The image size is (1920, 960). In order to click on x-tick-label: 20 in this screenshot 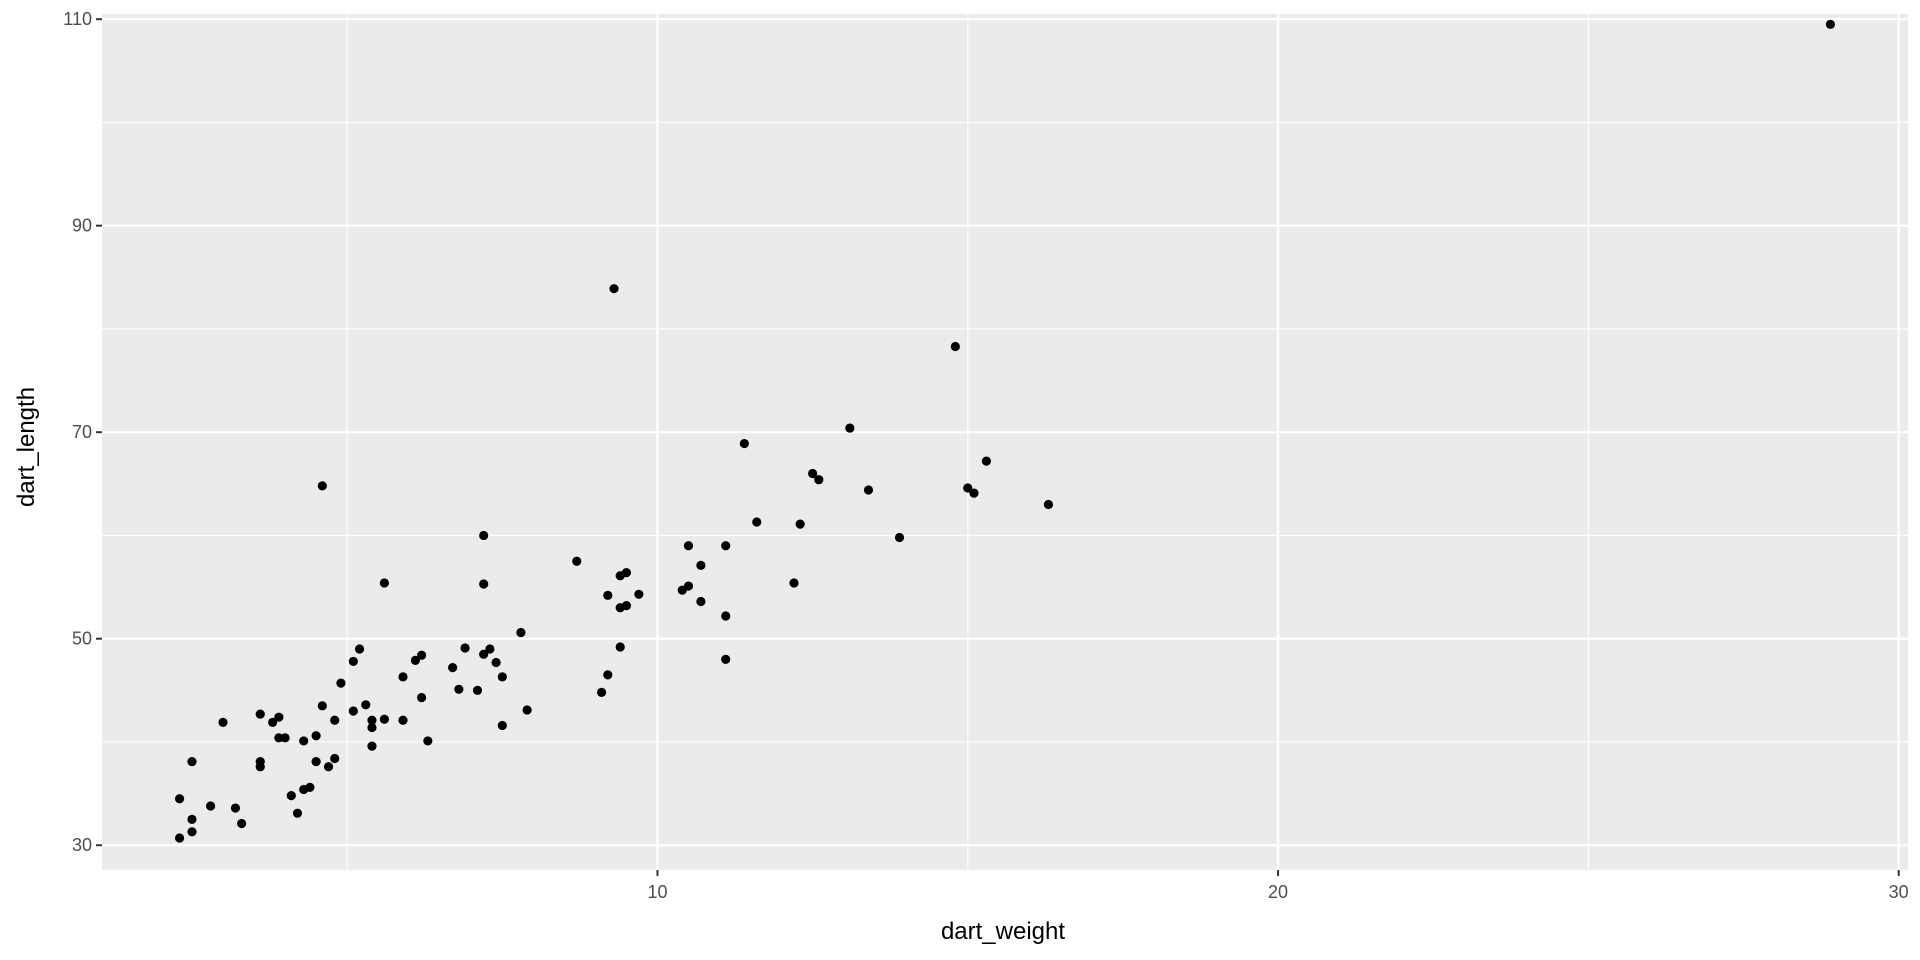, I will do `click(1278, 892)`.